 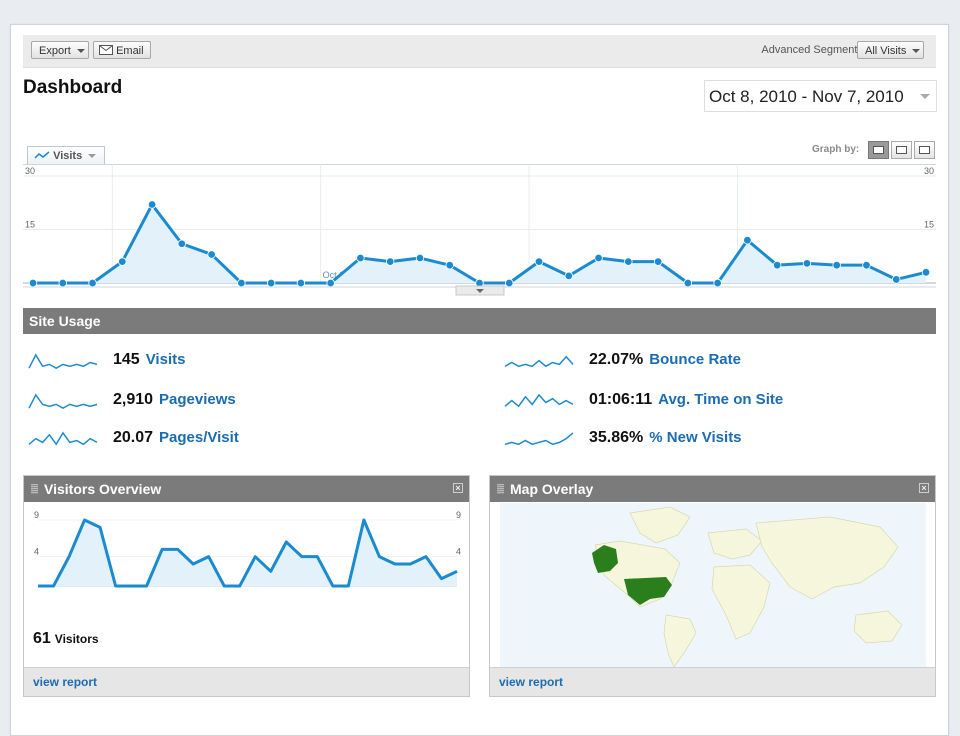 I want to click on collapse-handle, so click(x=480, y=290).